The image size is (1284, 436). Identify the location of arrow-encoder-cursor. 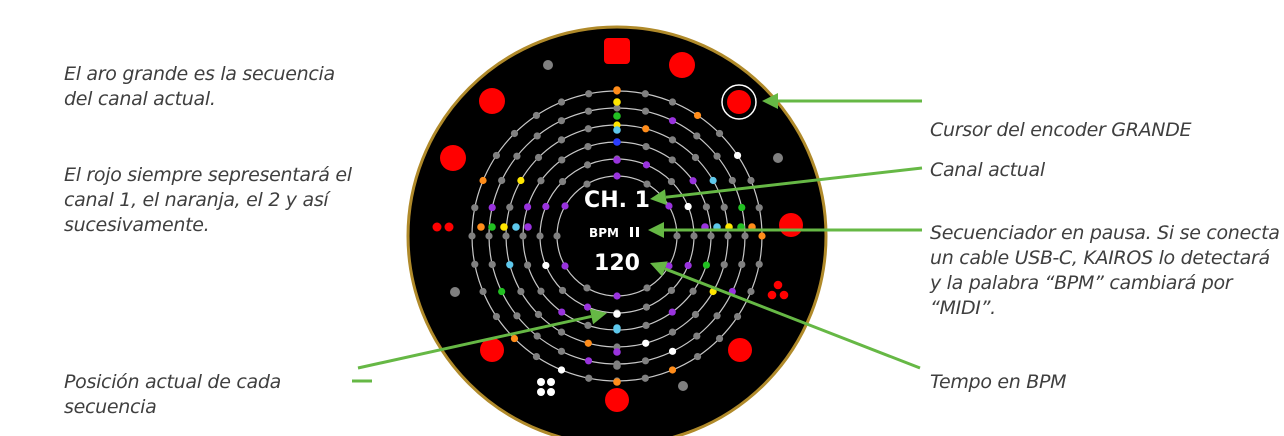
(842, 101).